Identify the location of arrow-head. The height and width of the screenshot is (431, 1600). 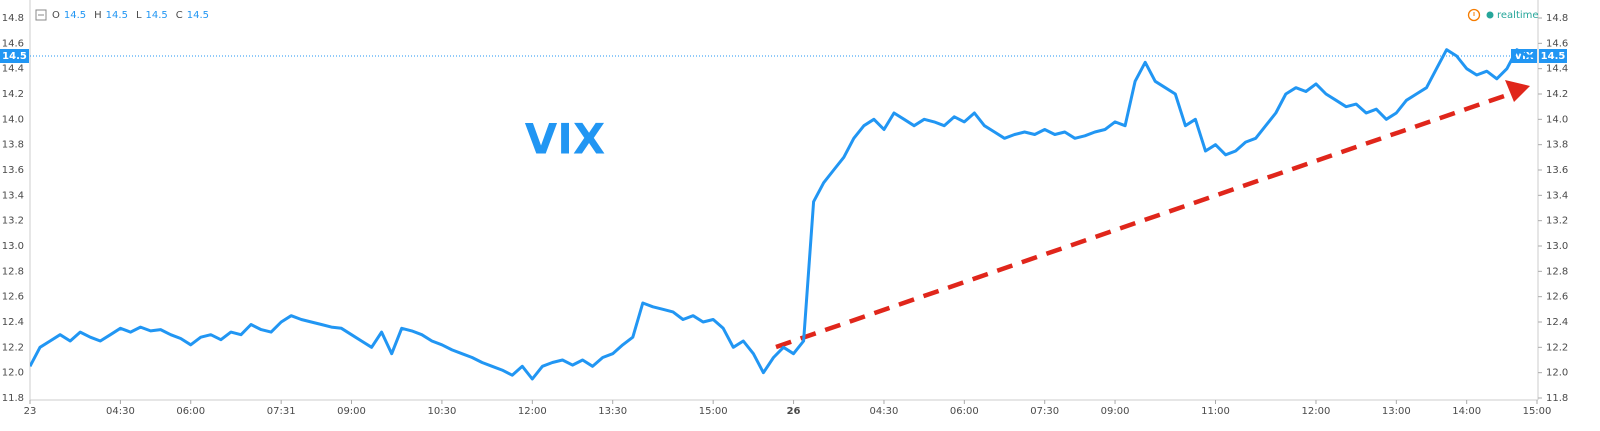
(1517, 91).